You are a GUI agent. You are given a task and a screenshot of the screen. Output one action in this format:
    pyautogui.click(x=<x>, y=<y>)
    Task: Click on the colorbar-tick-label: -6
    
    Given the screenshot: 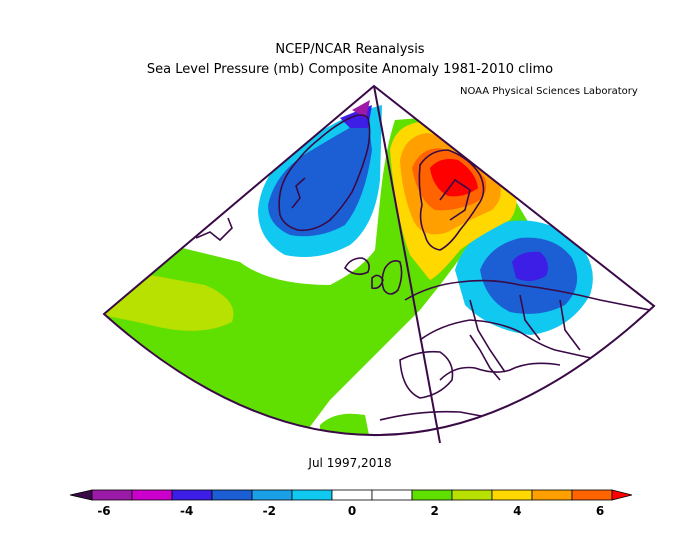 What is the action you would take?
    pyautogui.click(x=103, y=511)
    